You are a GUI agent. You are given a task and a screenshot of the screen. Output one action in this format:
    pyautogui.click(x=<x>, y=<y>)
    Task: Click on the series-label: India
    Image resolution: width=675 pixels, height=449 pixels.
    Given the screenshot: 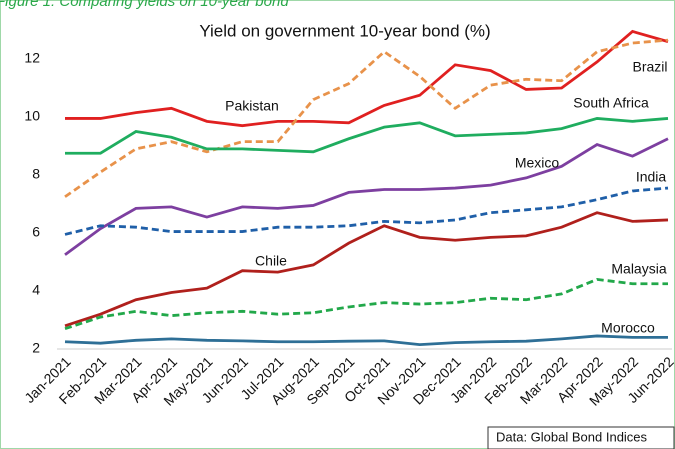 What is the action you would take?
    pyautogui.click(x=651, y=177)
    